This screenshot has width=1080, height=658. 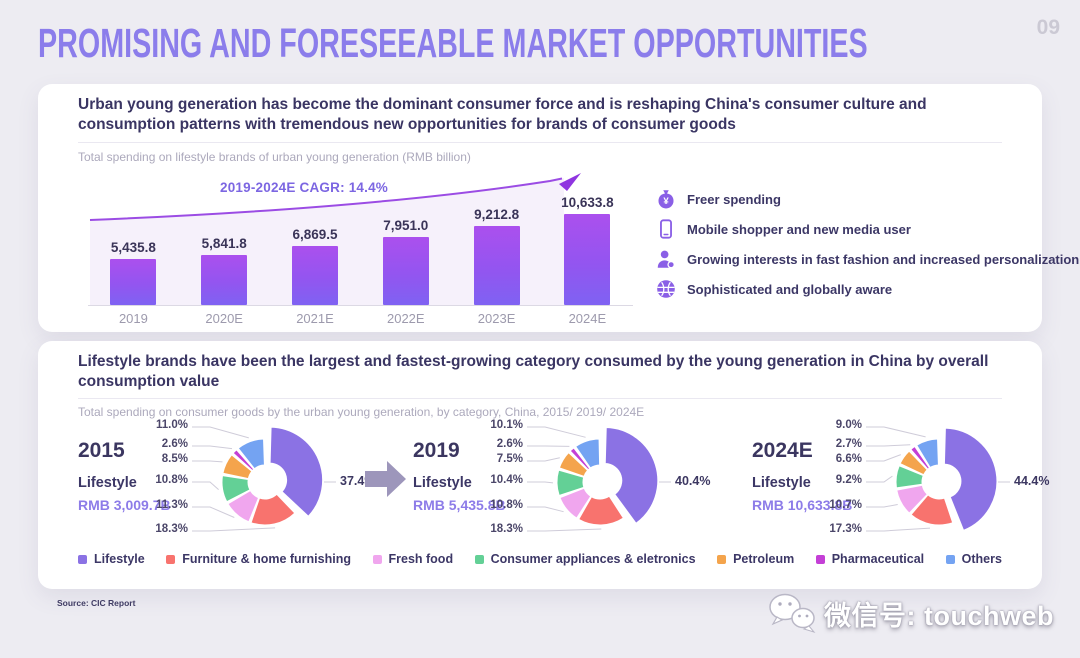 What do you see at coordinates (101, 450) in the screenshot?
I see `donut-year-label: 2015` at bounding box center [101, 450].